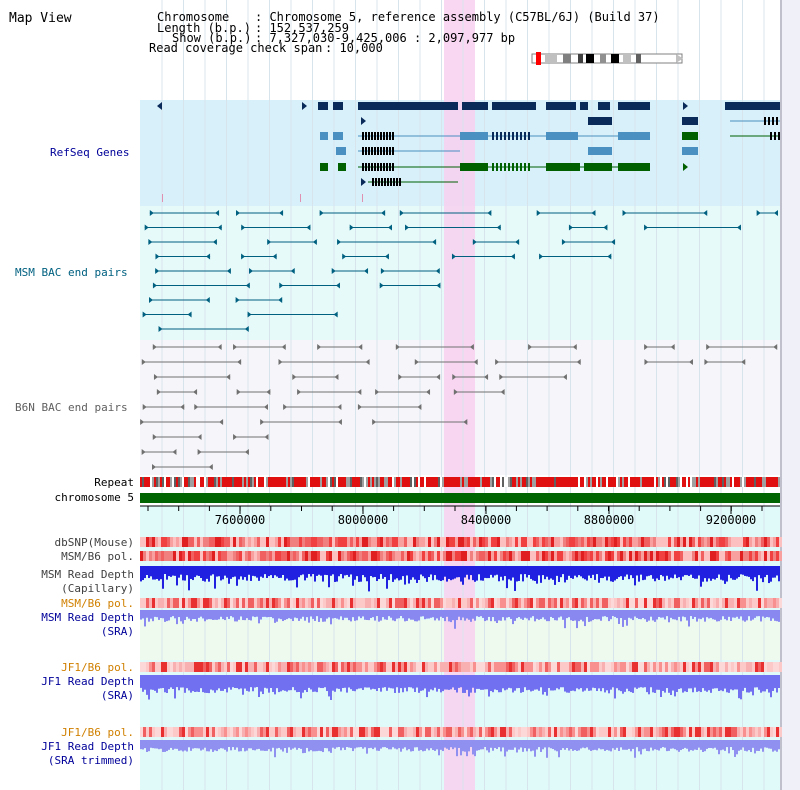  I want to click on msm-bac-pairs-track, so click(460, 271).